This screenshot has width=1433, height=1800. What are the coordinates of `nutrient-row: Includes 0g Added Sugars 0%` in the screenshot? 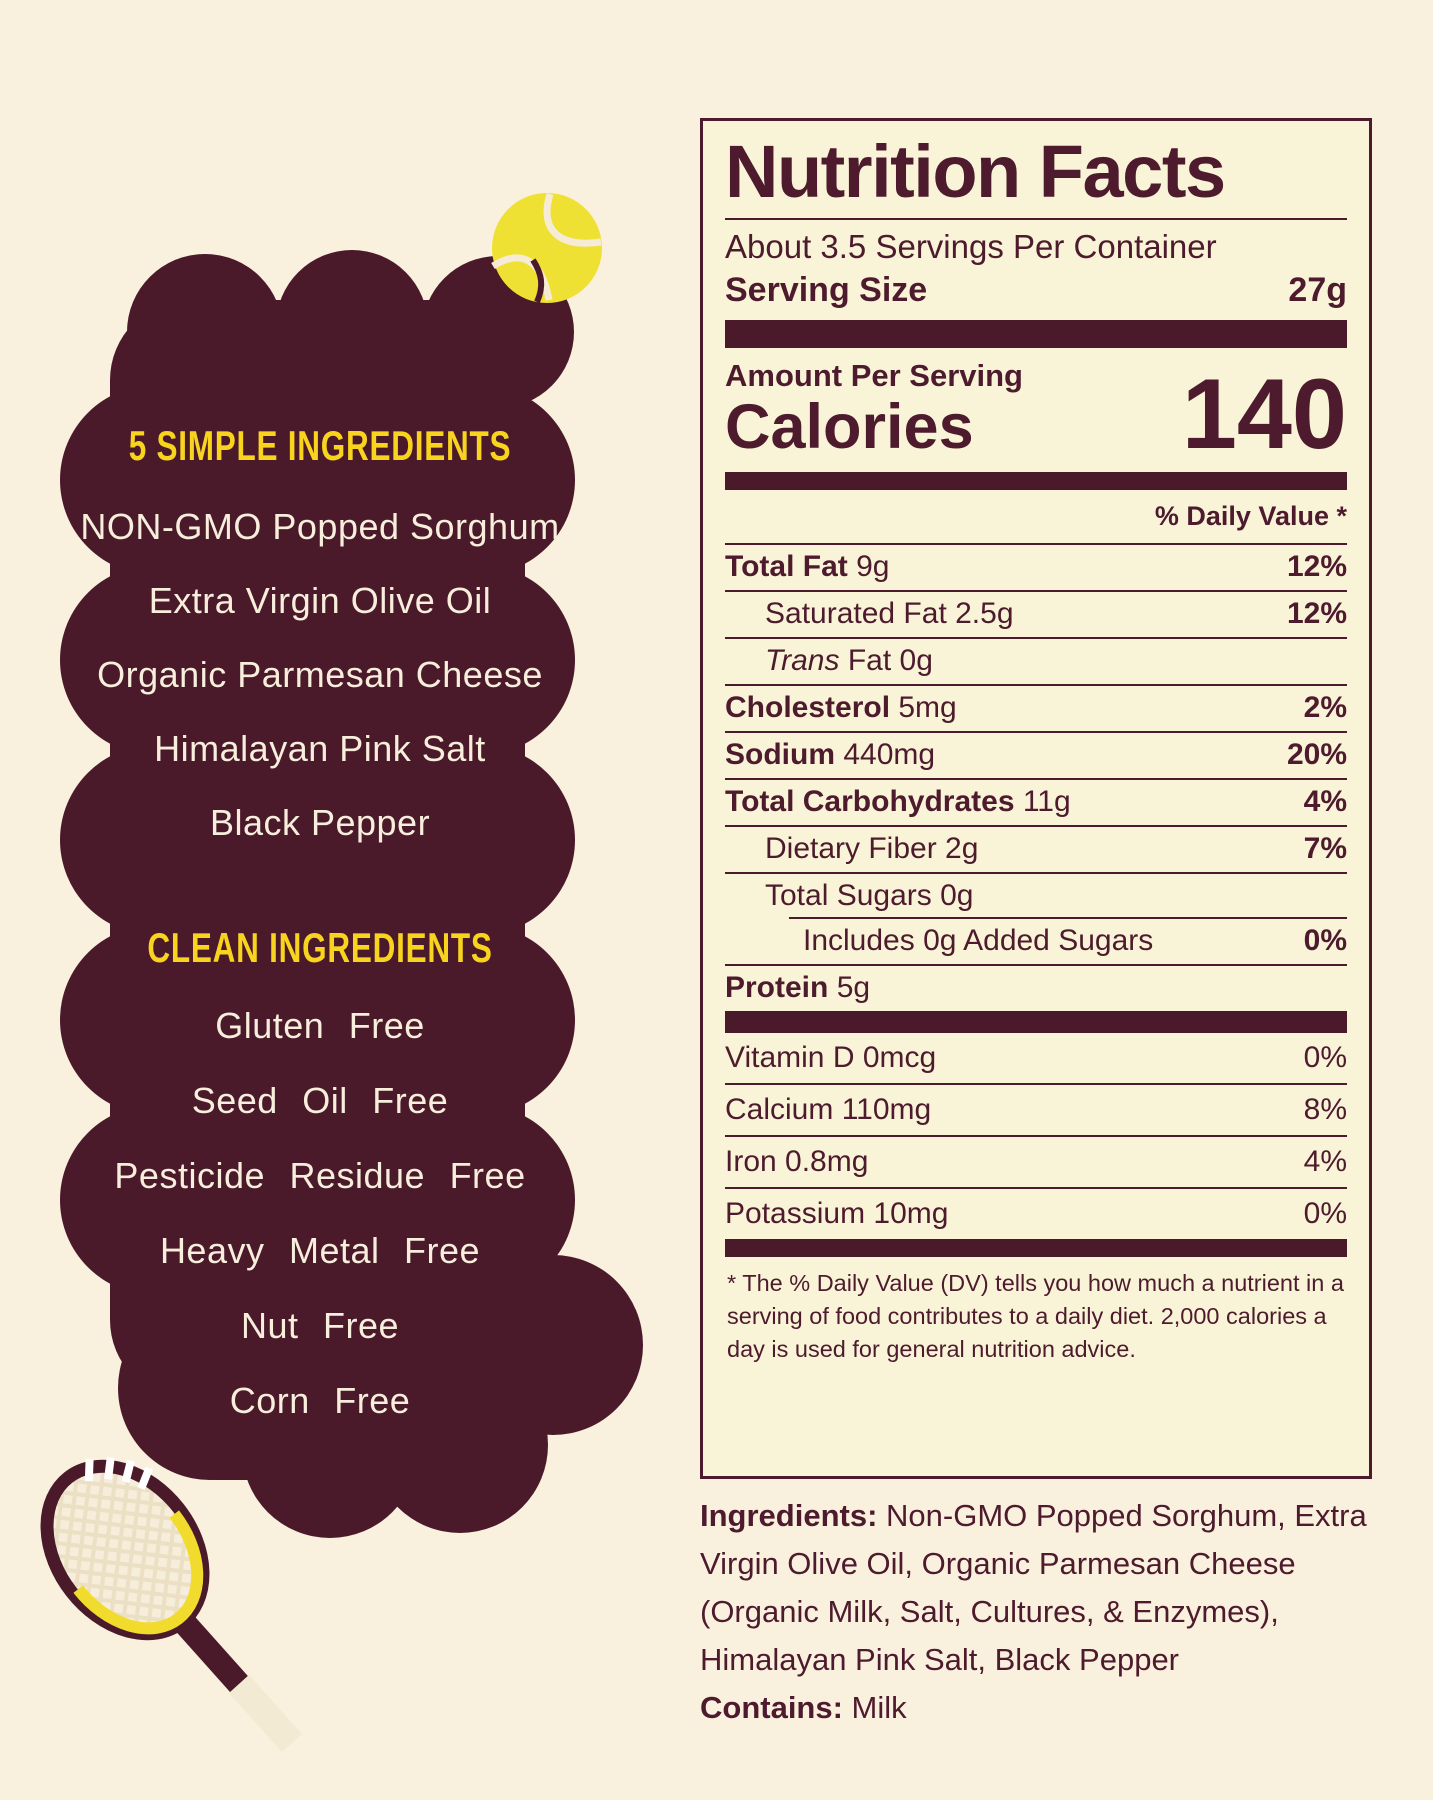 It's located at (1036, 942).